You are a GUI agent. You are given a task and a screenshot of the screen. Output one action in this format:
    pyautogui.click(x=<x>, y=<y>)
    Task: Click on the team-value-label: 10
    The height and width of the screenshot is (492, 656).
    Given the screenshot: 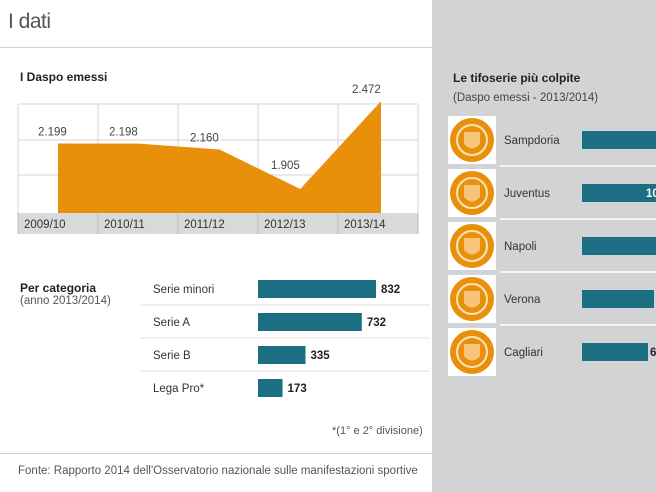 What is the action you would take?
    pyautogui.click(x=651, y=194)
    